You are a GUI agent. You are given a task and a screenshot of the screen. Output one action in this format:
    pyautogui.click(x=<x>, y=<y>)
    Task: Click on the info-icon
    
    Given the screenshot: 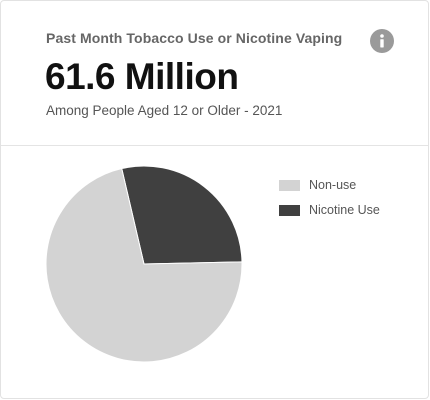 What is the action you would take?
    pyautogui.click(x=382, y=41)
    